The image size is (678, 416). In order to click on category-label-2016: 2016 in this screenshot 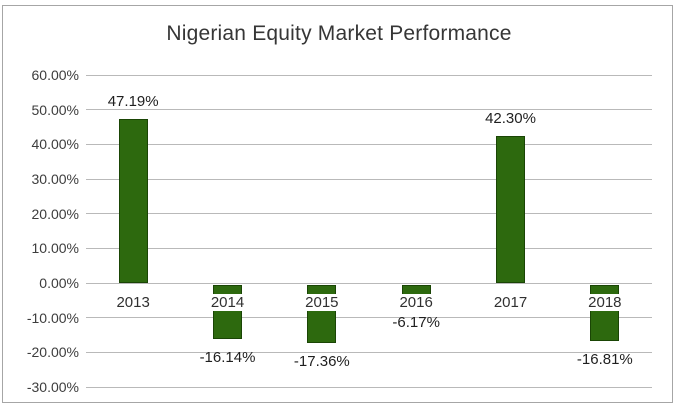, I will do `click(416, 302)`.